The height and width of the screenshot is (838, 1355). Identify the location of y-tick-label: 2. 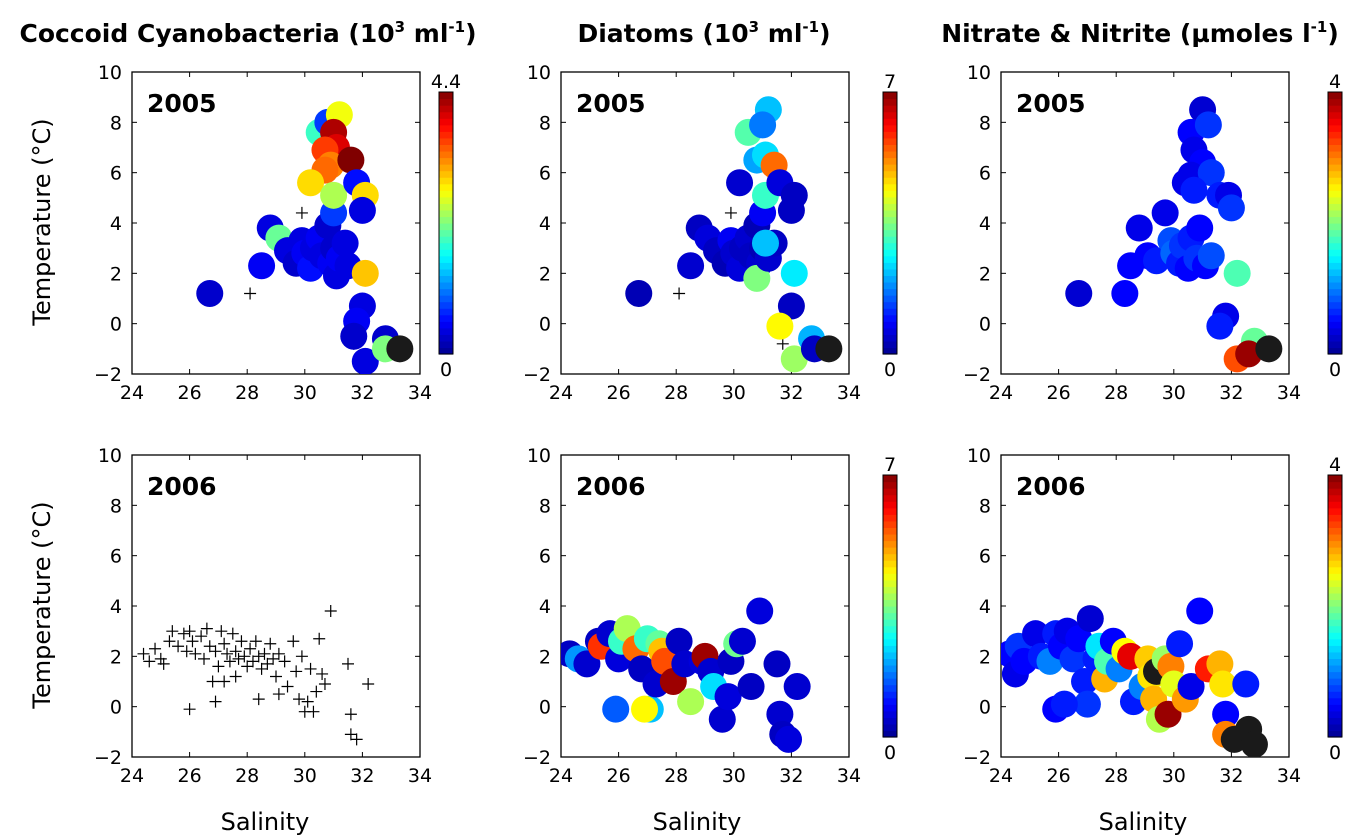
(985, 657).